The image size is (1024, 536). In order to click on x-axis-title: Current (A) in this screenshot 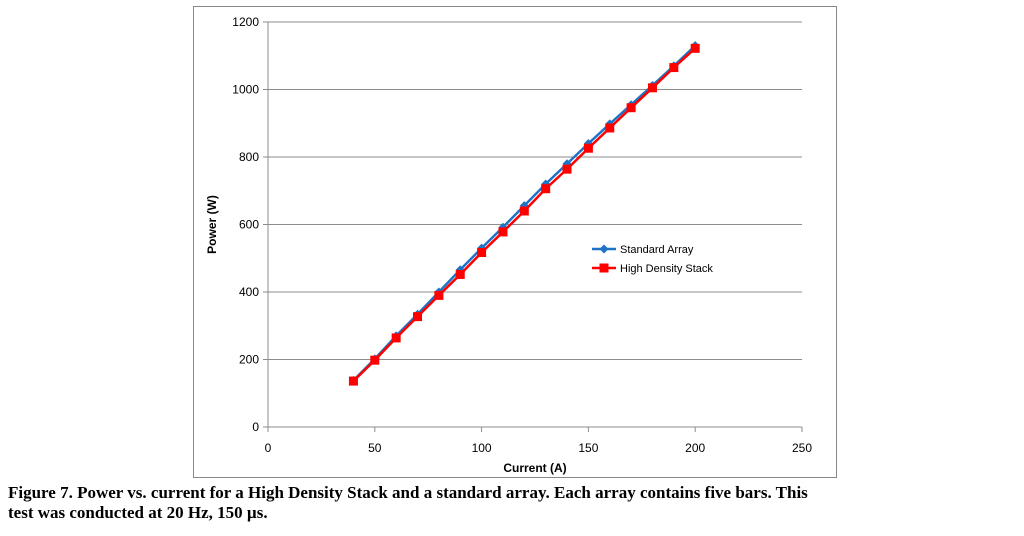, I will do `click(534, 468)`.